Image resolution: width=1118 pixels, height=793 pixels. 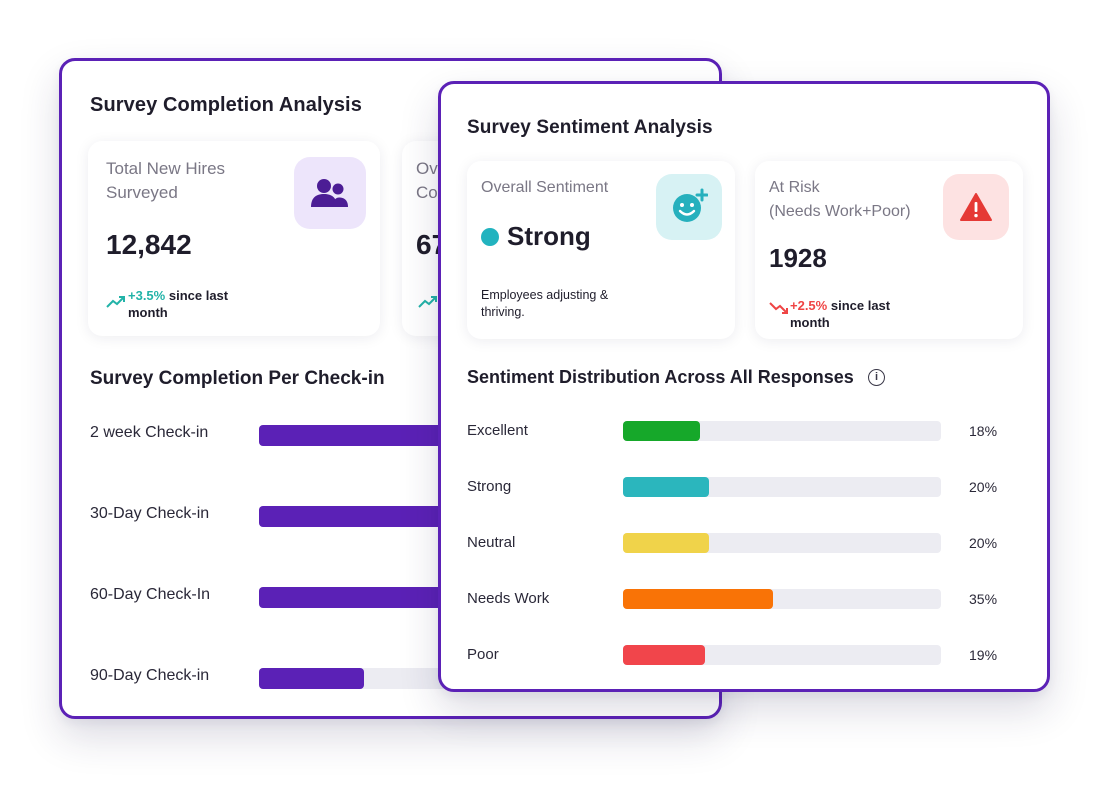 I want to click on checkin-label: 30-Day Check-in, so click(x=150, y=513).